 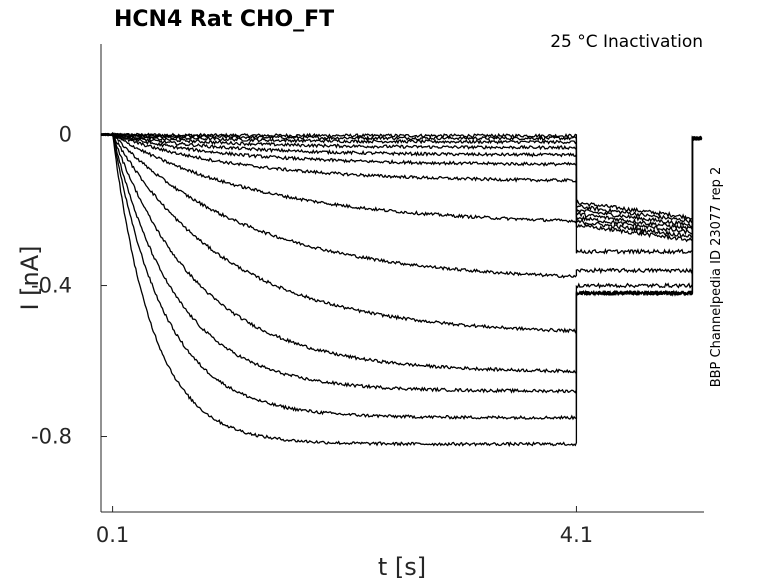 What do you see at coordinates (576, 535) in the screenshot?
I see `x-tick-label: 4.1` at bounding box center [576, 535].